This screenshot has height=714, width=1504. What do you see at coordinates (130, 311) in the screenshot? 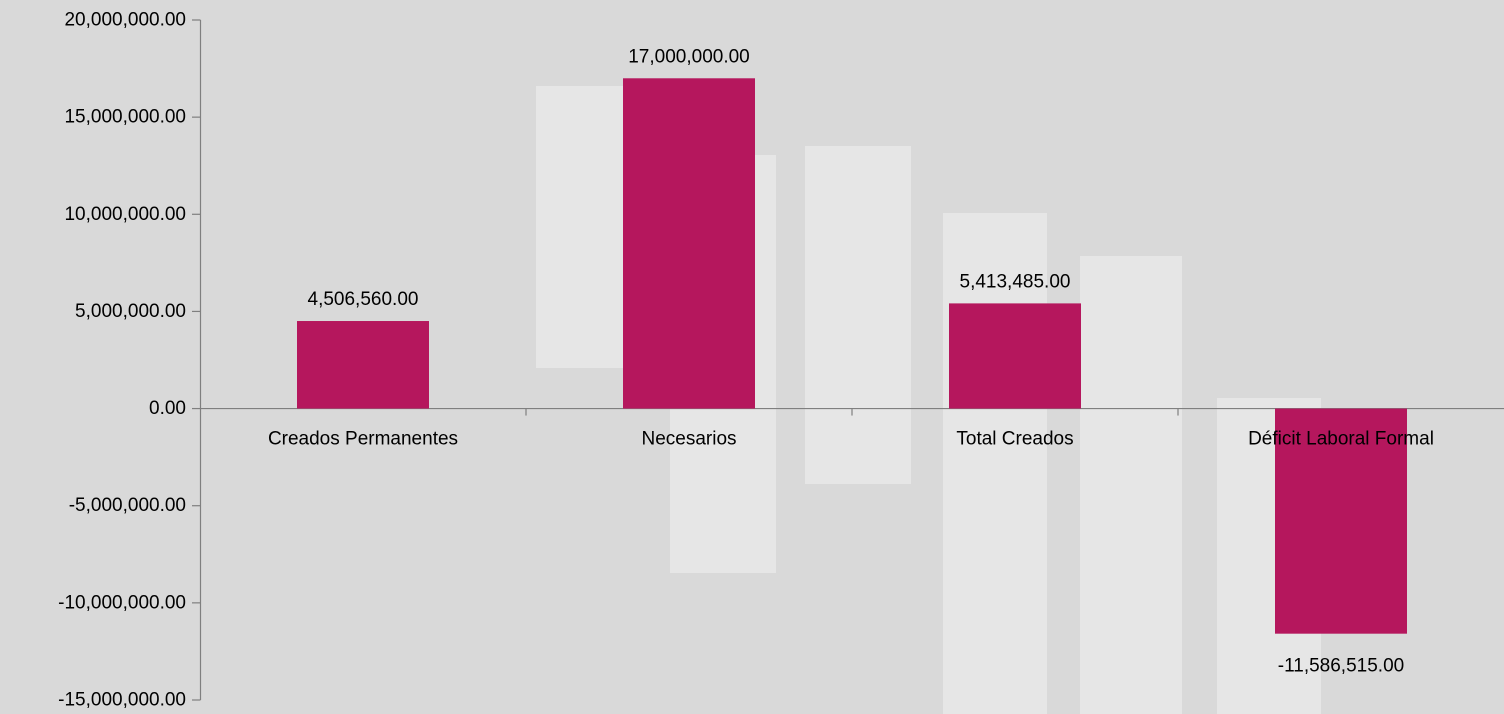
I see `y-tick-label: 5,000,000.00` at bounding box center [130, 311].